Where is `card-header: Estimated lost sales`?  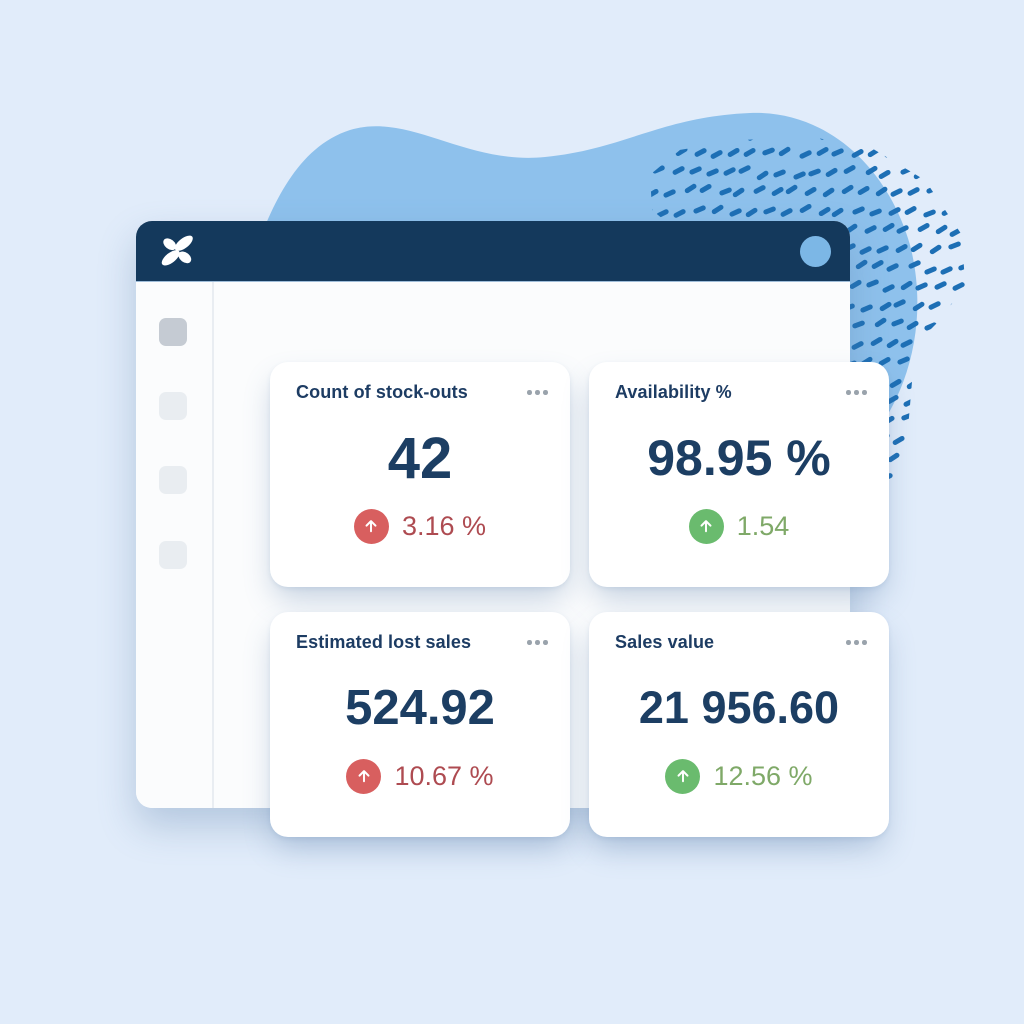
card-header: Estimated lost sales is located at coordinates (423, 642).